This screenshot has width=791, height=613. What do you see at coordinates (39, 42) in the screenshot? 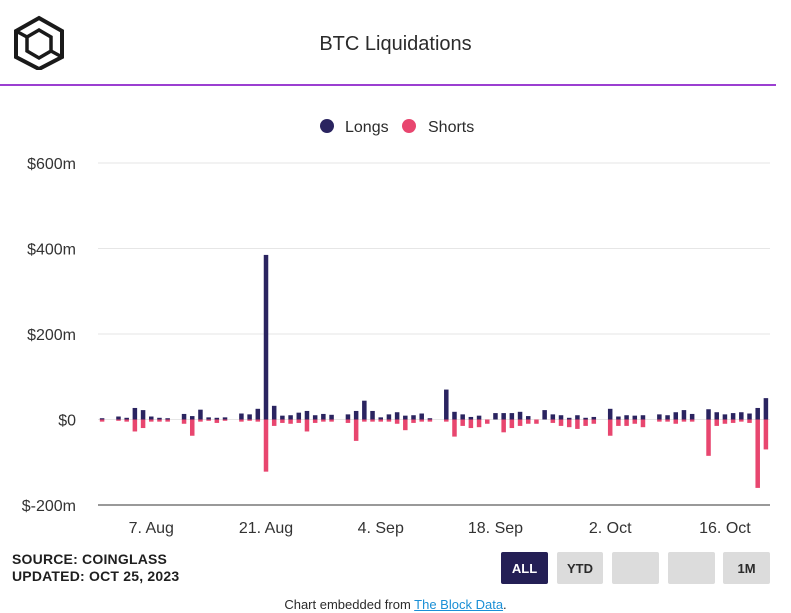
I see `the-block-logo-icon` at bounding box center [39, 42].